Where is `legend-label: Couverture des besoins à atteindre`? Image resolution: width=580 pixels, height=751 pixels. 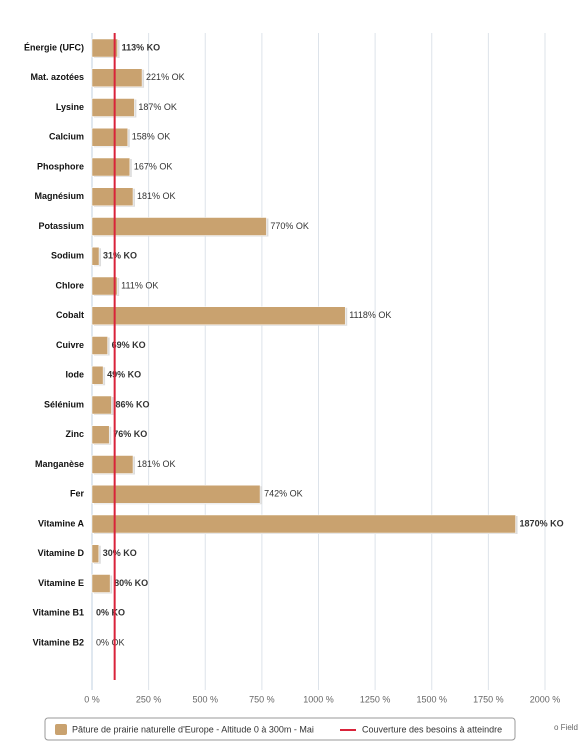 legend-label: Couverture des besoins à atteindre is located at coordinates (432, 729).